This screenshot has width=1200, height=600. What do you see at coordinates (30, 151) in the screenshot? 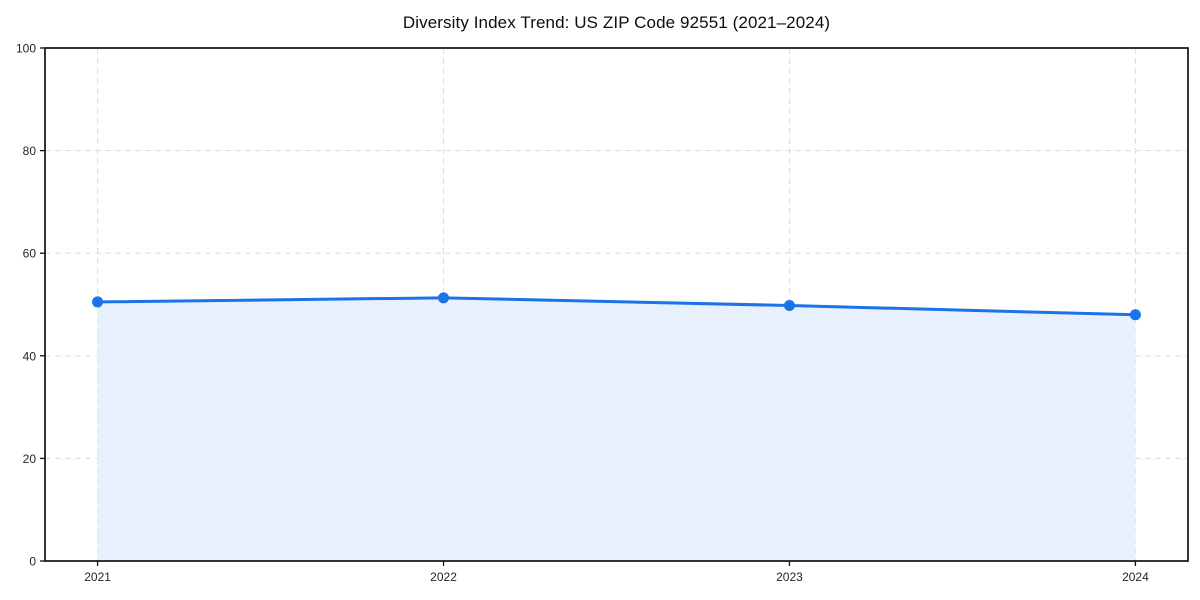
I see `y-tick-label: 80` at bounding box center [30, 151].